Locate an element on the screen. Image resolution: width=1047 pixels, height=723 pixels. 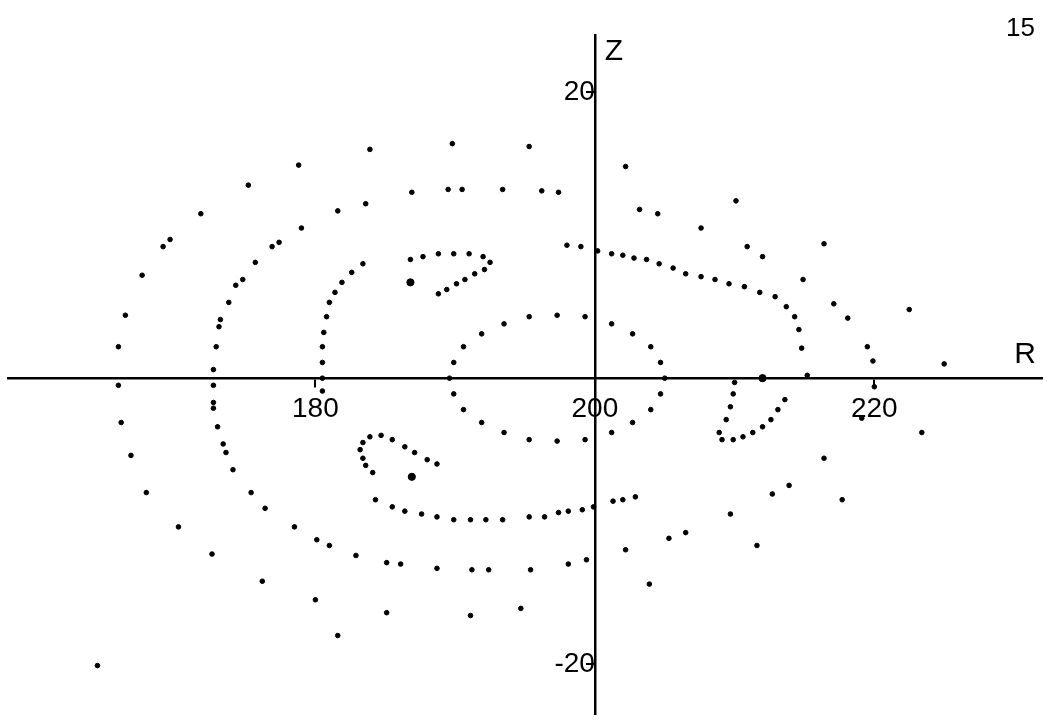
x-tick-label: 220 is located at coordinates (874, 407).